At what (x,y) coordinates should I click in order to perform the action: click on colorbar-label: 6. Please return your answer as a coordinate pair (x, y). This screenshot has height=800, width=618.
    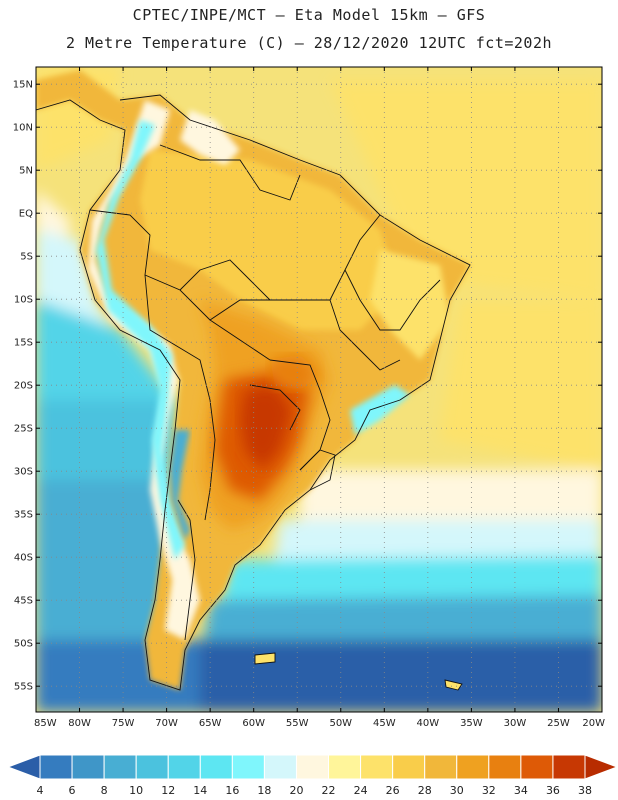
    Looking at the image, I should click on (72, 790).